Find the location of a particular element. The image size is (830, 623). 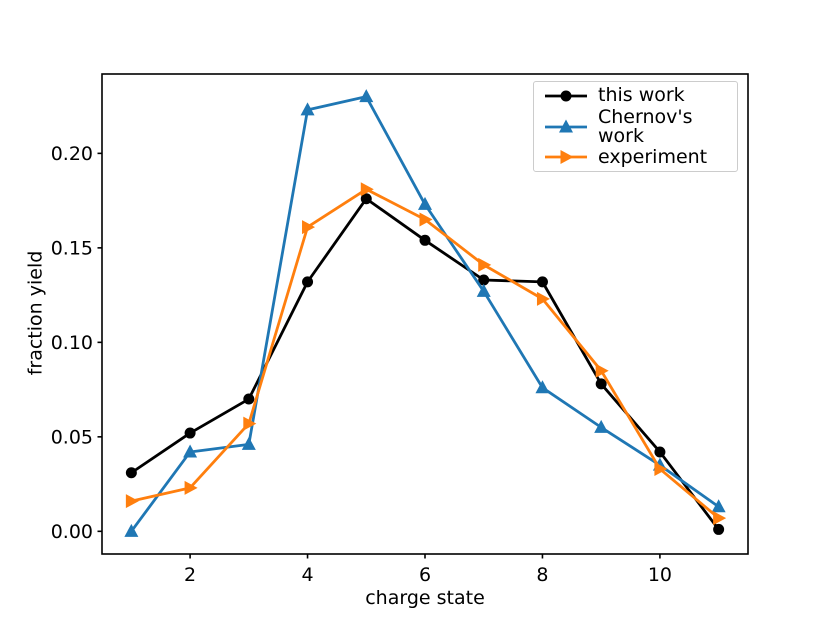

x-tick-label: 8 is located at coordinates (542, 575).